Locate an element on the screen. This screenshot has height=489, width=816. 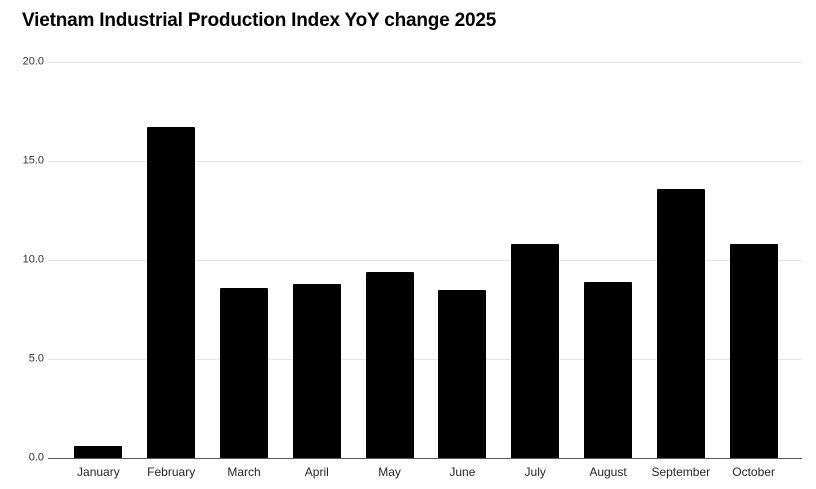
bar-august is located at coordinates (608, 369).